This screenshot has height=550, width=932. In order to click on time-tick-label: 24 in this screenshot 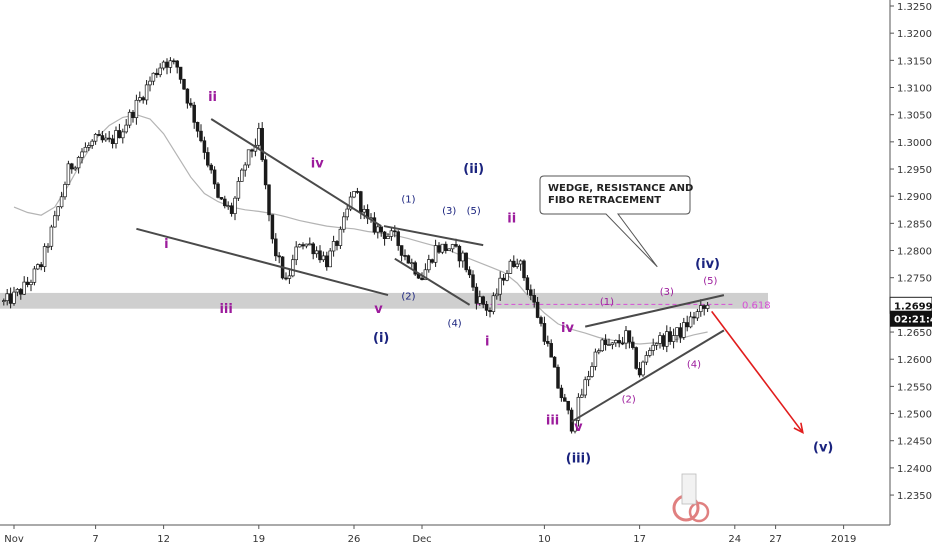, I will do `click(734, 539)`.